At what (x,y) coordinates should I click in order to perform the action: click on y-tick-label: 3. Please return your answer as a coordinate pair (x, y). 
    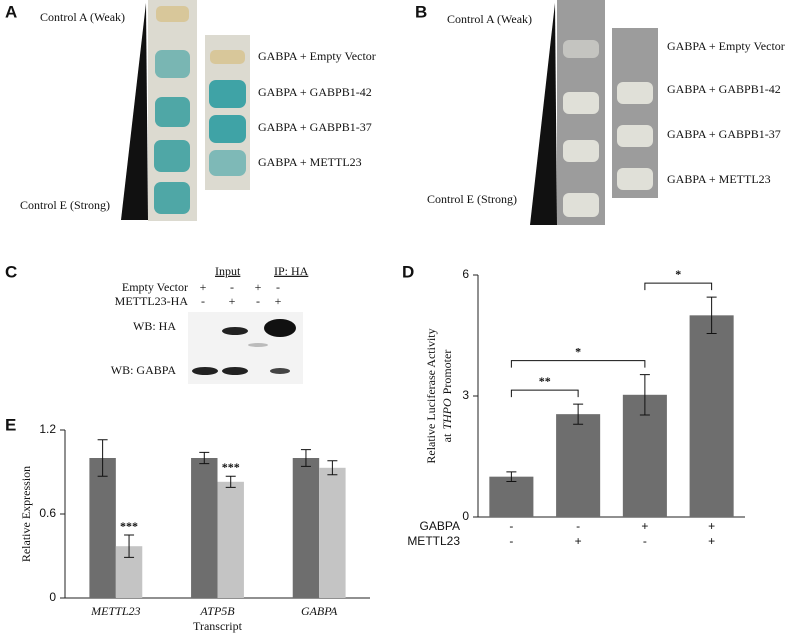
    Looking at the image, I should click on (465, 395).